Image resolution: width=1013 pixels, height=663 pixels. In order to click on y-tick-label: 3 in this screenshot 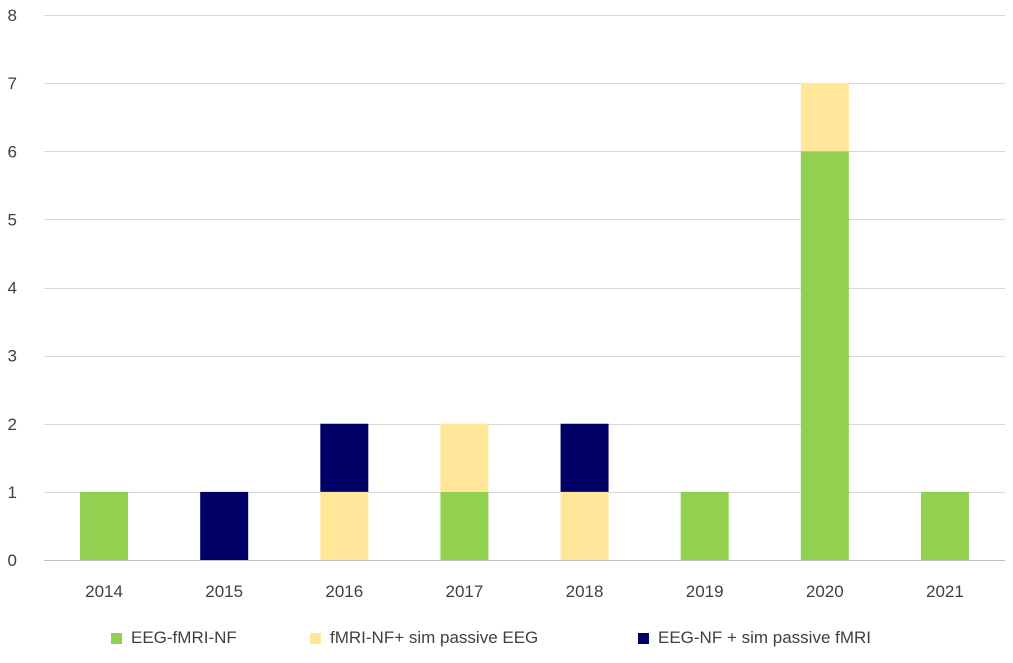, I will do `click(12, 356)`.